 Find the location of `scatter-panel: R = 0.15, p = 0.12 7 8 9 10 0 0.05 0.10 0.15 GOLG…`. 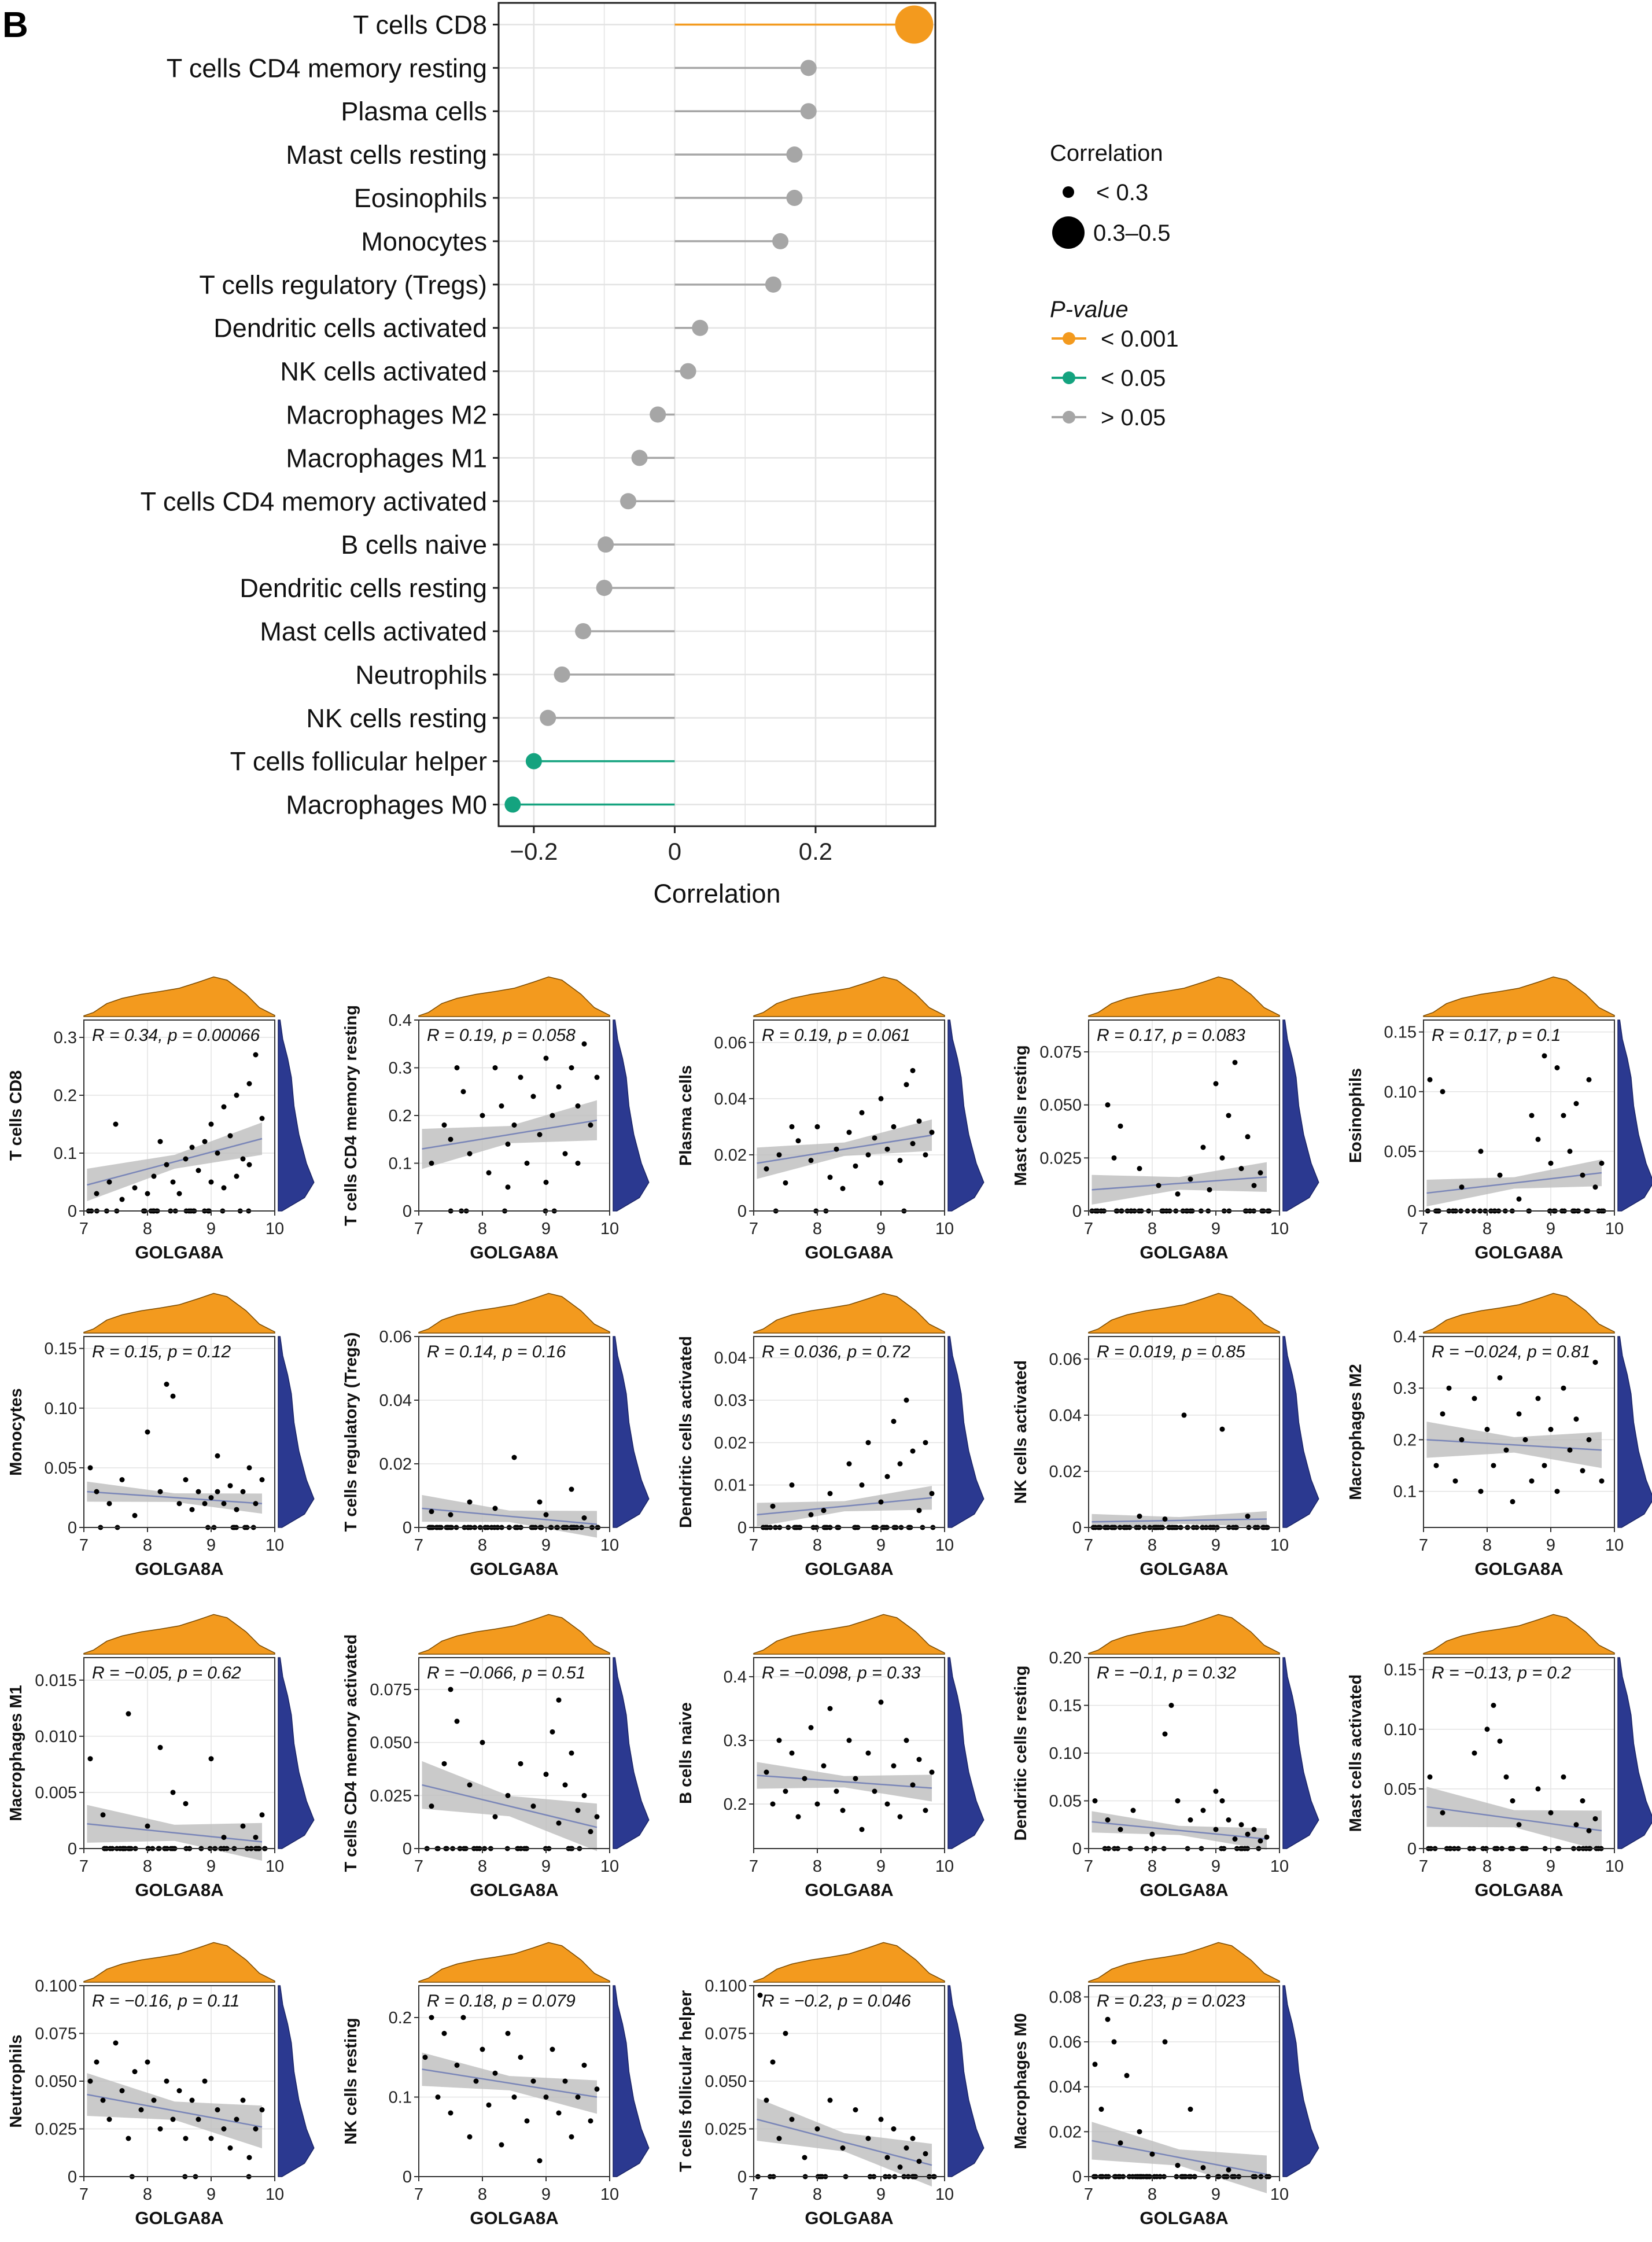

scatter-panel: R = 0.15, p = 0.12 7 8 9 10 0 0.05 0.10 0.15 GOLG… is located at coordinates (161, 1436).